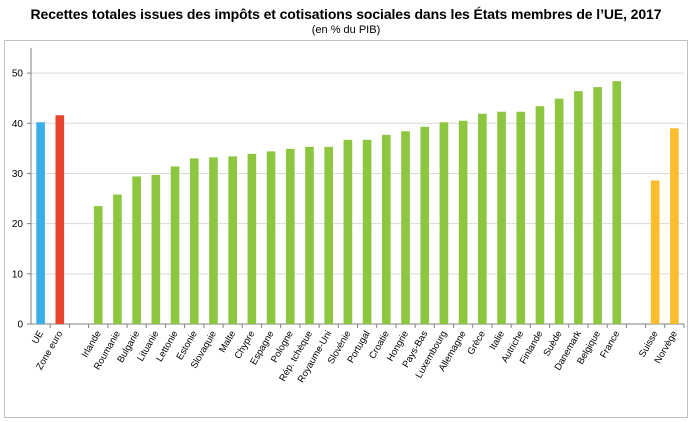  Describe the element at coordinates (98, 265) in the screenshot. I see `bar-irlande` at that location.